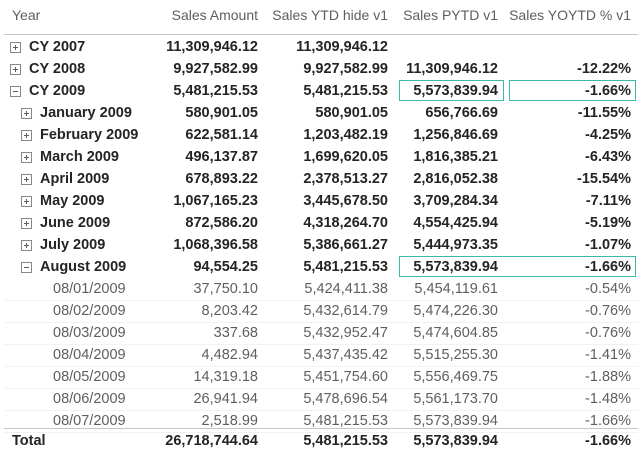  Describe the element at coordinates (212, 47) in the screenshot. I see `cell-sales-amount: 11,309,946.12` at that location.